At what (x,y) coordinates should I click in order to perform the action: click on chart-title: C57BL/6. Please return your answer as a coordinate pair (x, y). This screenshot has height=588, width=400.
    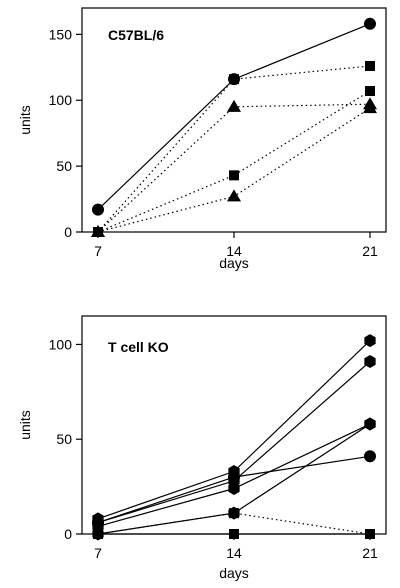
    Looking at the image, I should click on (136, 35).